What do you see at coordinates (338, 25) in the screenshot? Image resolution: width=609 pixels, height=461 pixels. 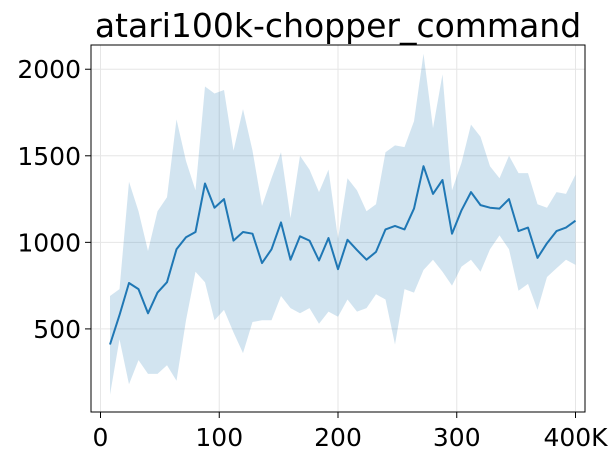 I see `chart-title: atari100k-chopper_command` at bounding box center [338, 25].